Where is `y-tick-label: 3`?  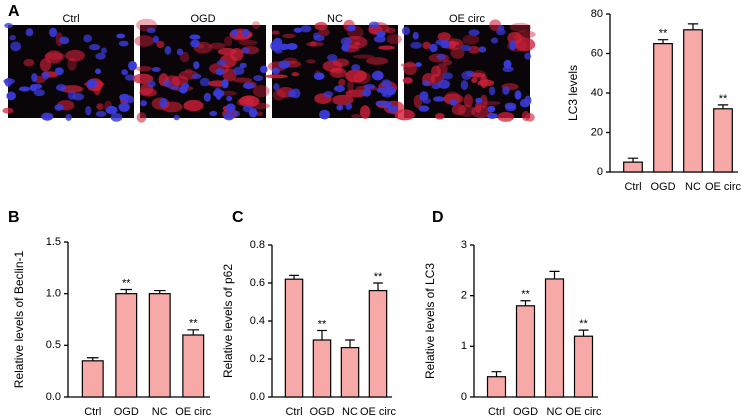 y-tick-label: 3 is located at coordinates (464, 245).